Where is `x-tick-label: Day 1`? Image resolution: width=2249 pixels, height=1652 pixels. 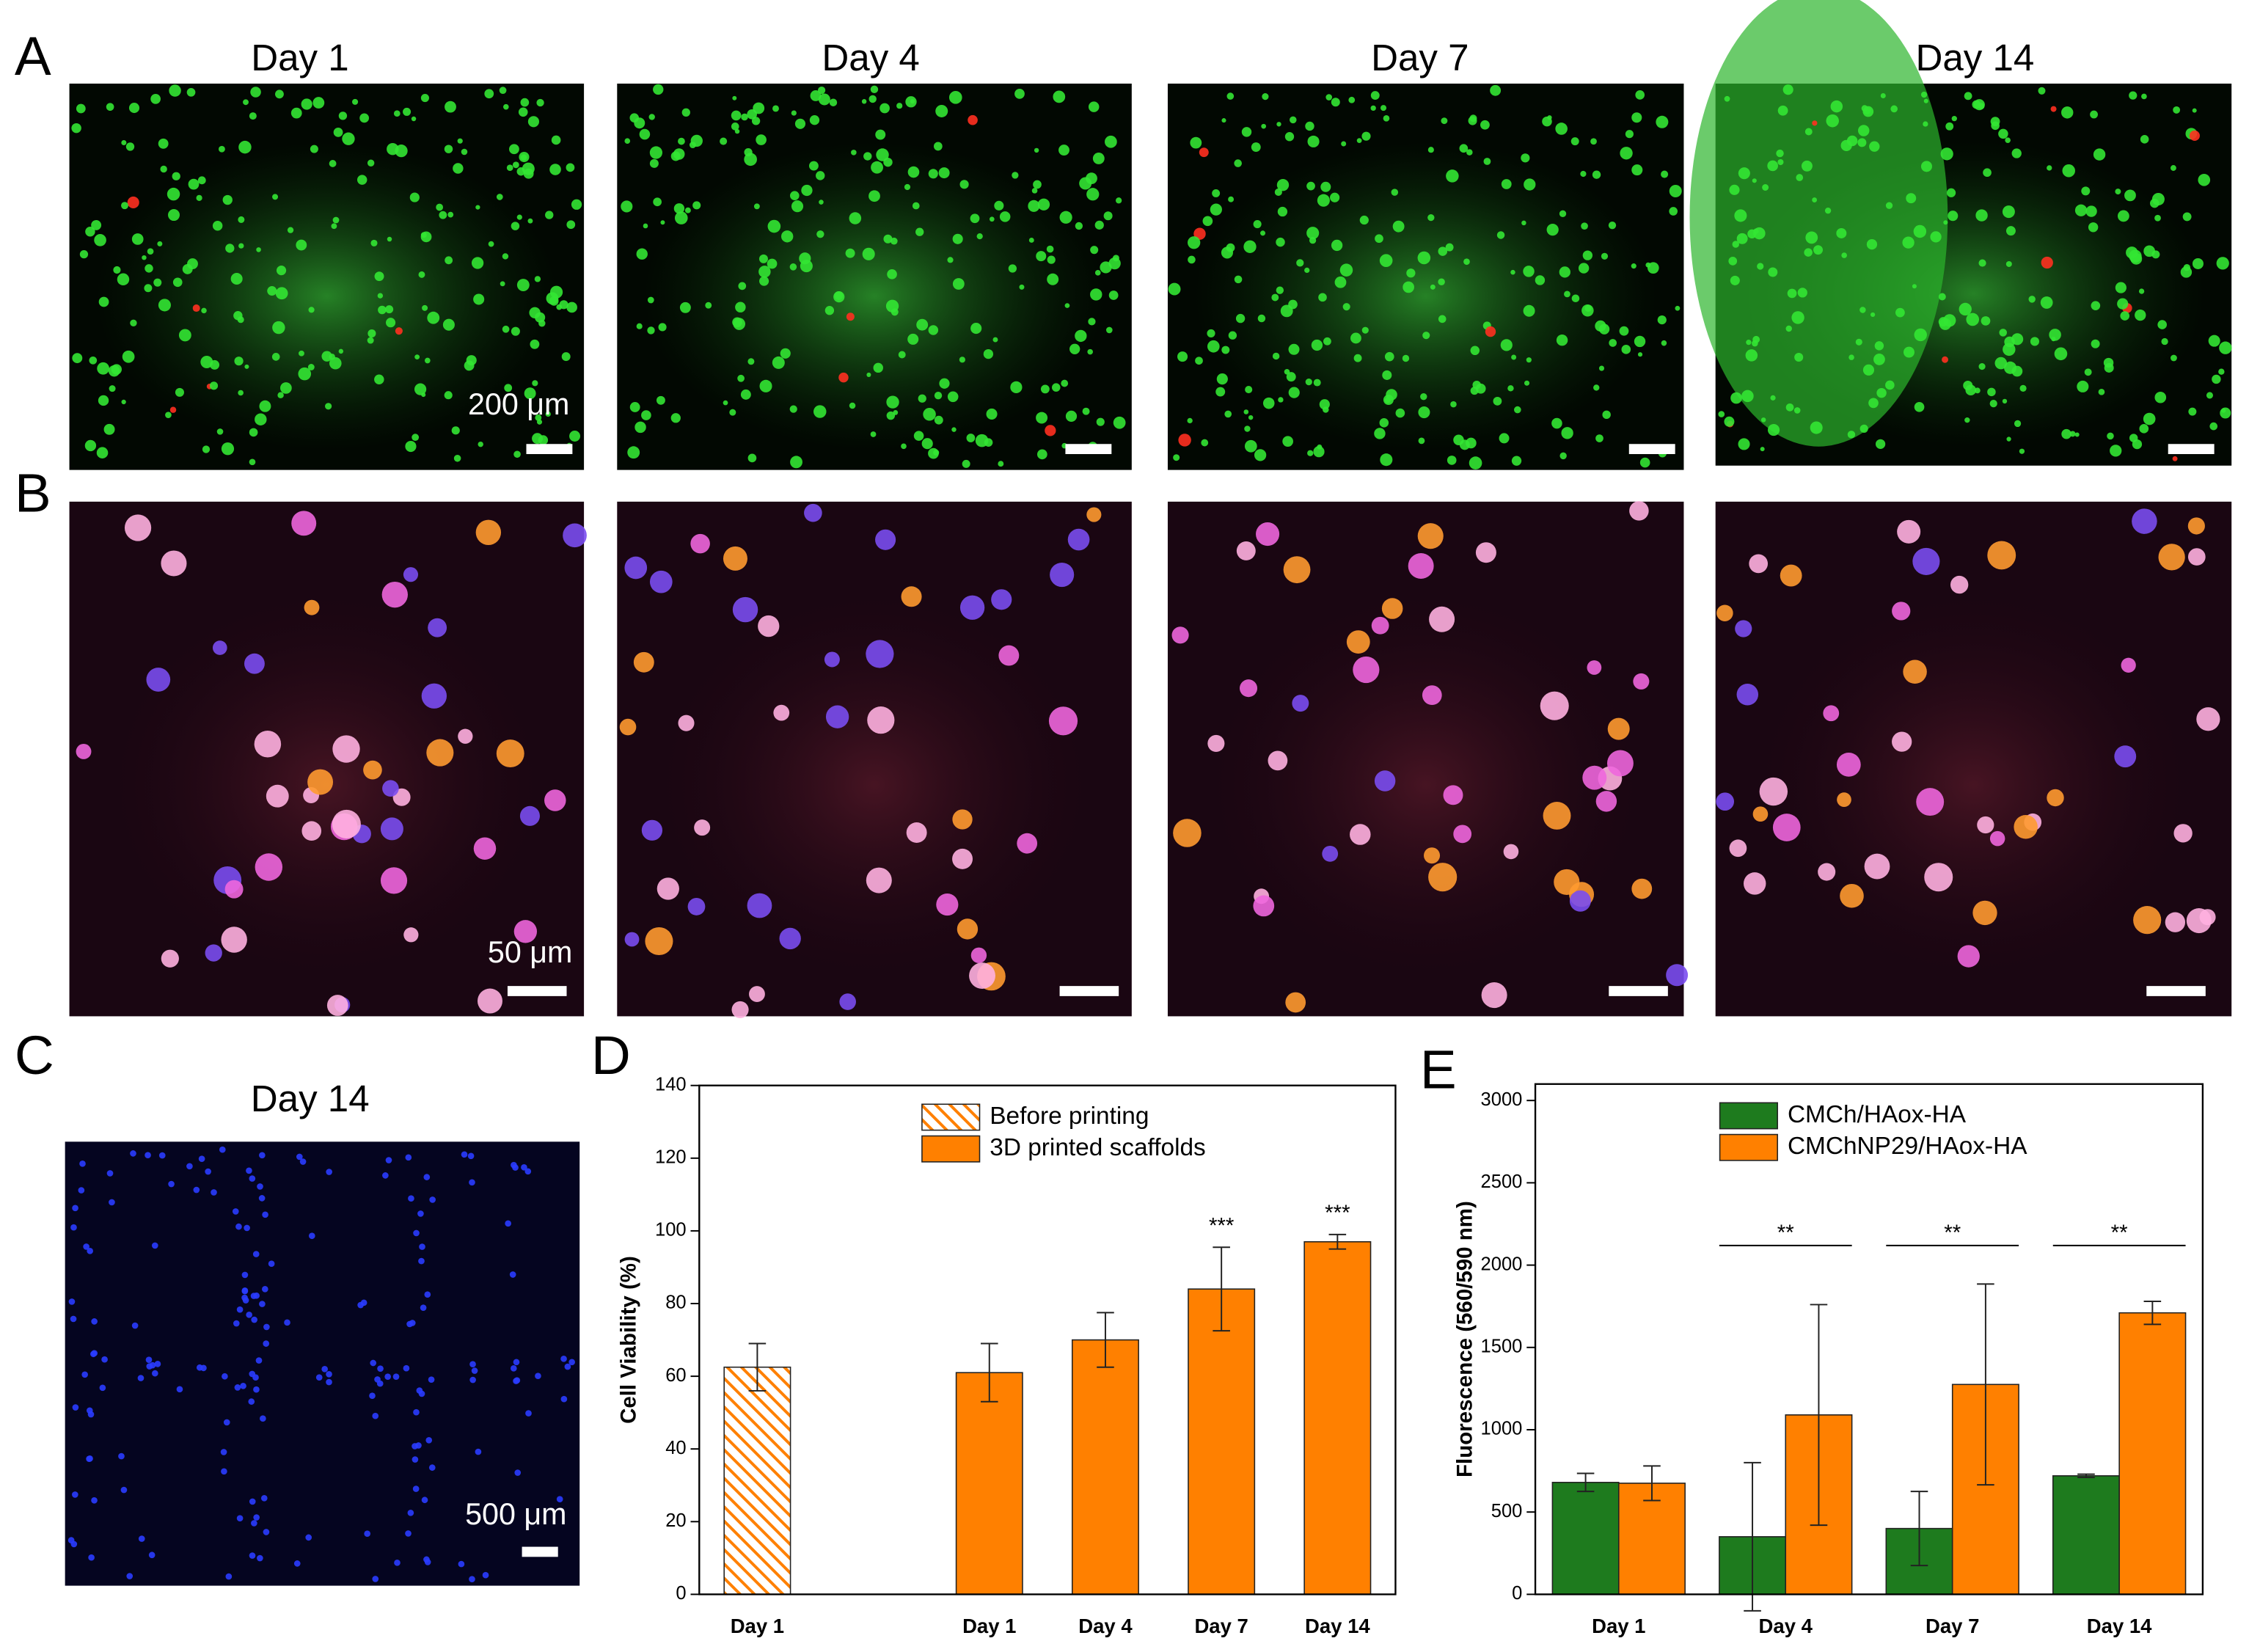
x-tick-label: Day 1 is located at coordinates (989, 1626).